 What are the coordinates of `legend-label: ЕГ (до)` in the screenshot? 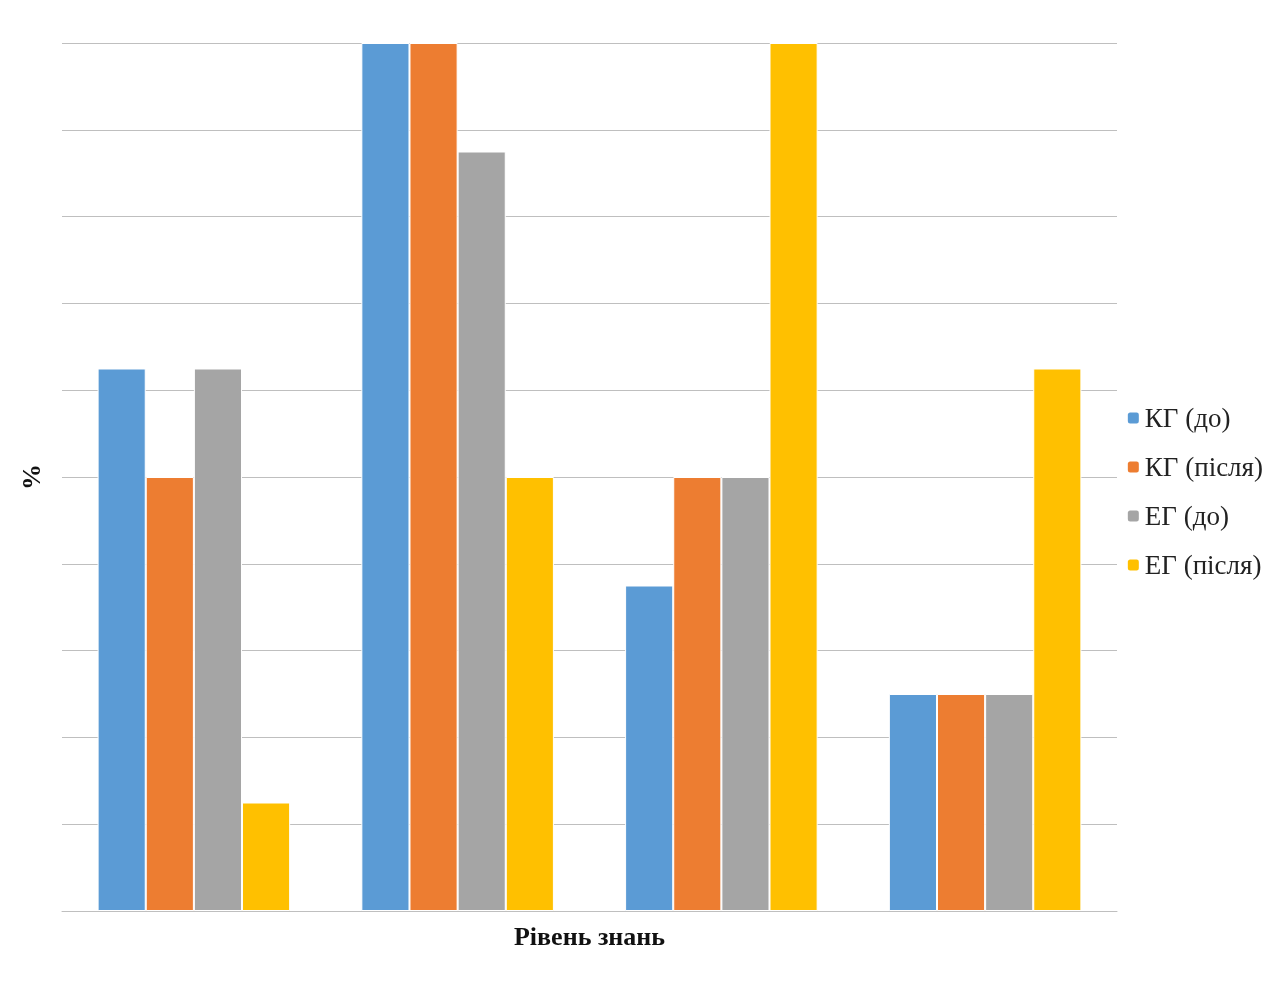 It's located at (1186, 516).